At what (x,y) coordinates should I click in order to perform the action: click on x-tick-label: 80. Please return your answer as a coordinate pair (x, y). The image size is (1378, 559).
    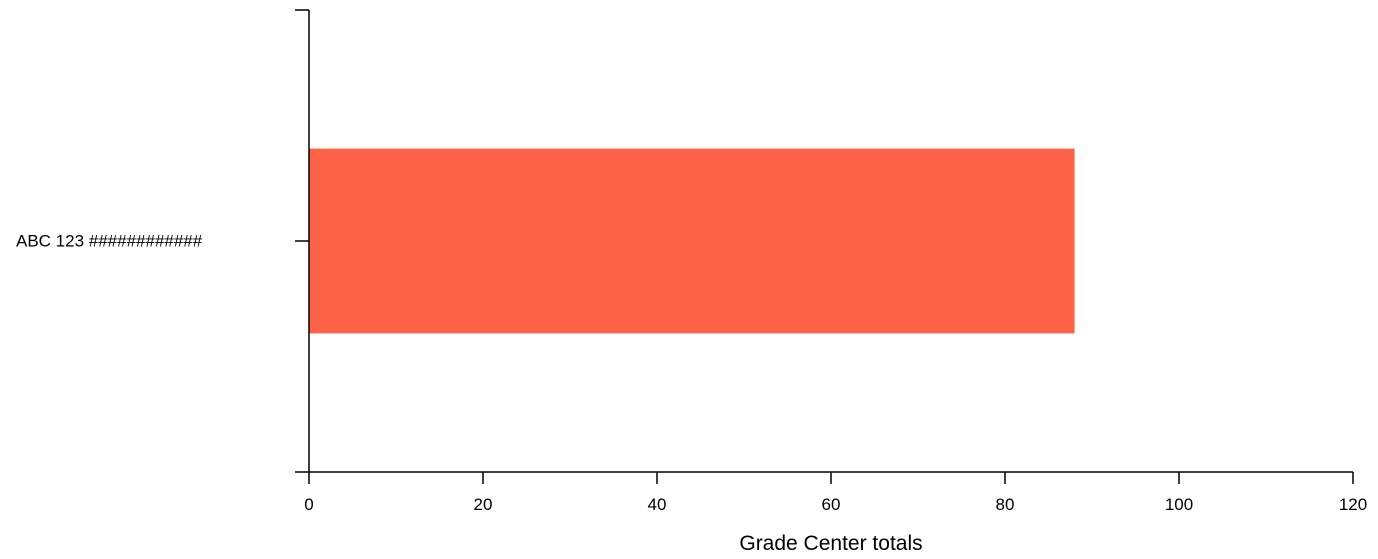
    Looking at the image, I should click on (1005, 504).